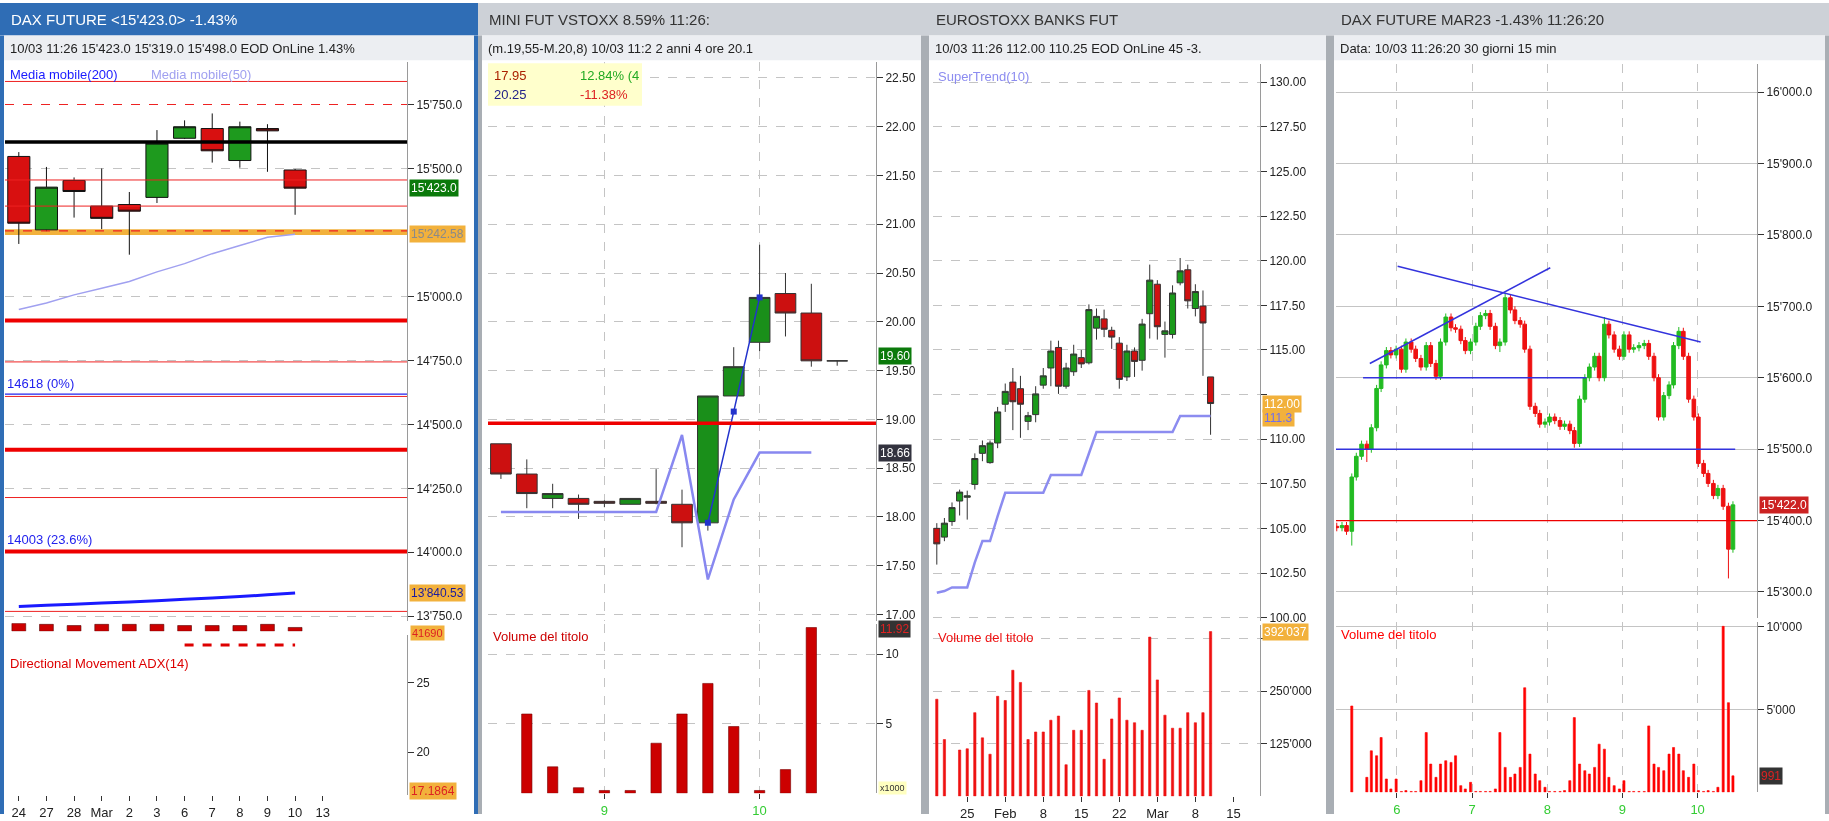 The image size is (1829, 821). Describe the element at coordinates (1789, 377) in the screenshot. I see `y-tick-label: 15'600.0` at that location.